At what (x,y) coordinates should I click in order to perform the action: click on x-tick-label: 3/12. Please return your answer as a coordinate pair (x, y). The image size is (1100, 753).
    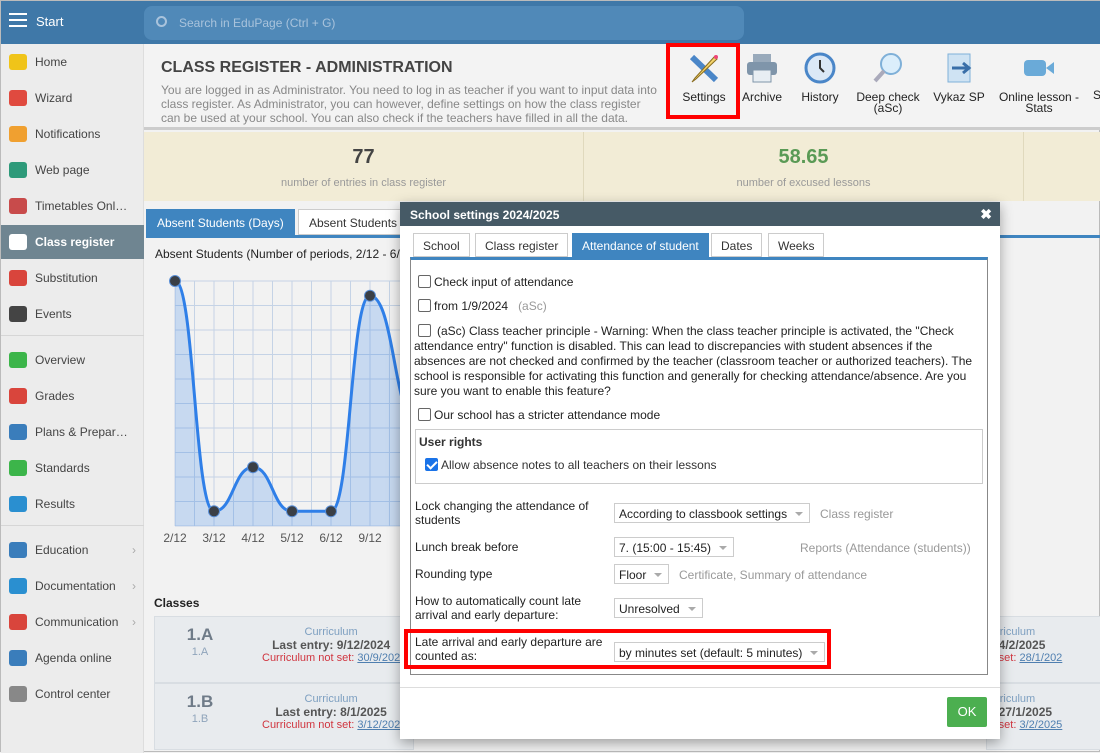
    Looking at the image, I should click on (214, 538).